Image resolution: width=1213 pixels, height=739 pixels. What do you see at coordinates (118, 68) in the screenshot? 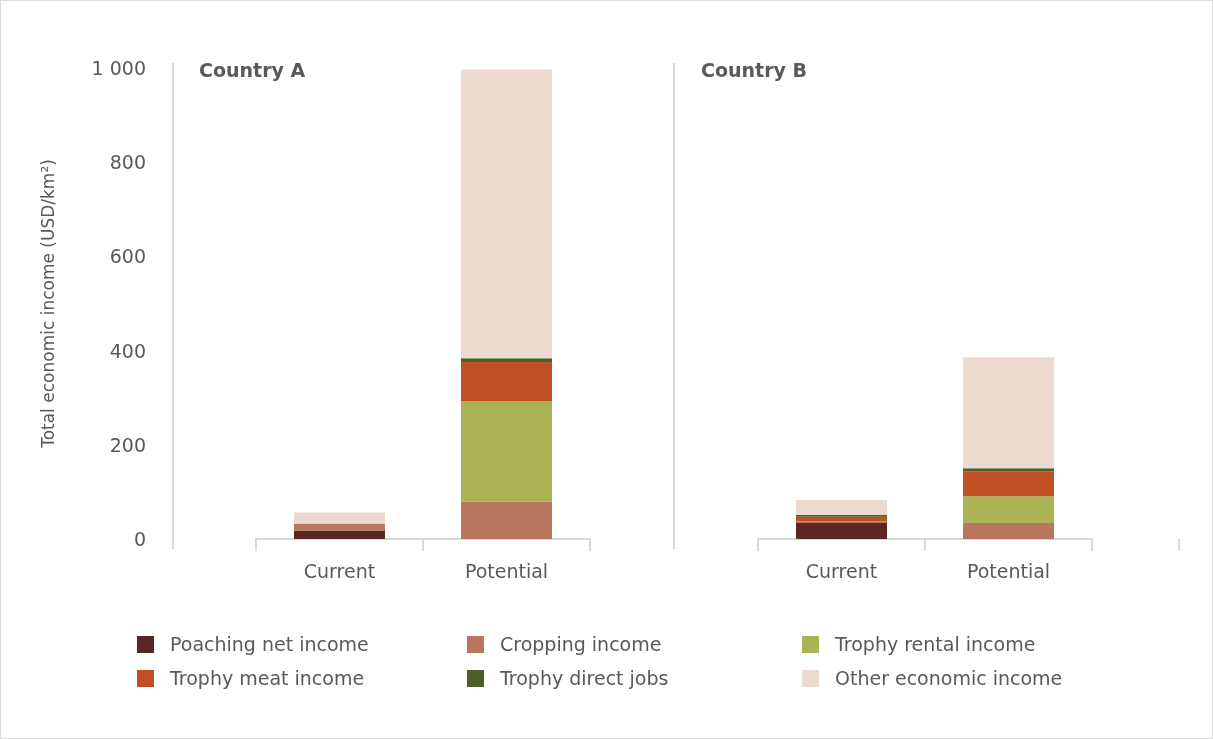
I see `y-tick-label: 1 000` at bounding box center [118, 68].